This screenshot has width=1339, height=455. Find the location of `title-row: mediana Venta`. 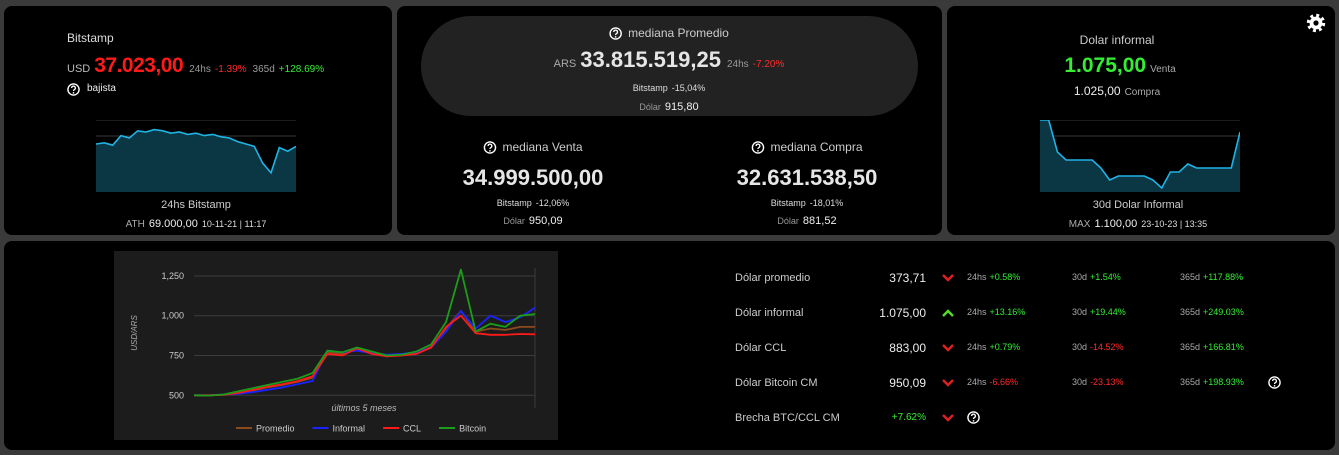

title-row: mediana Venta is located at coordinates (533, 147).